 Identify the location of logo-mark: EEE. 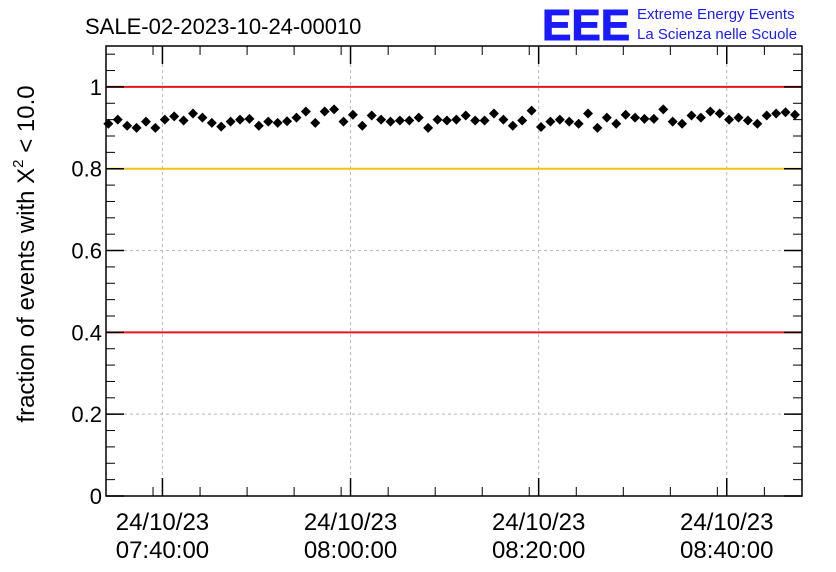
(586, 25).